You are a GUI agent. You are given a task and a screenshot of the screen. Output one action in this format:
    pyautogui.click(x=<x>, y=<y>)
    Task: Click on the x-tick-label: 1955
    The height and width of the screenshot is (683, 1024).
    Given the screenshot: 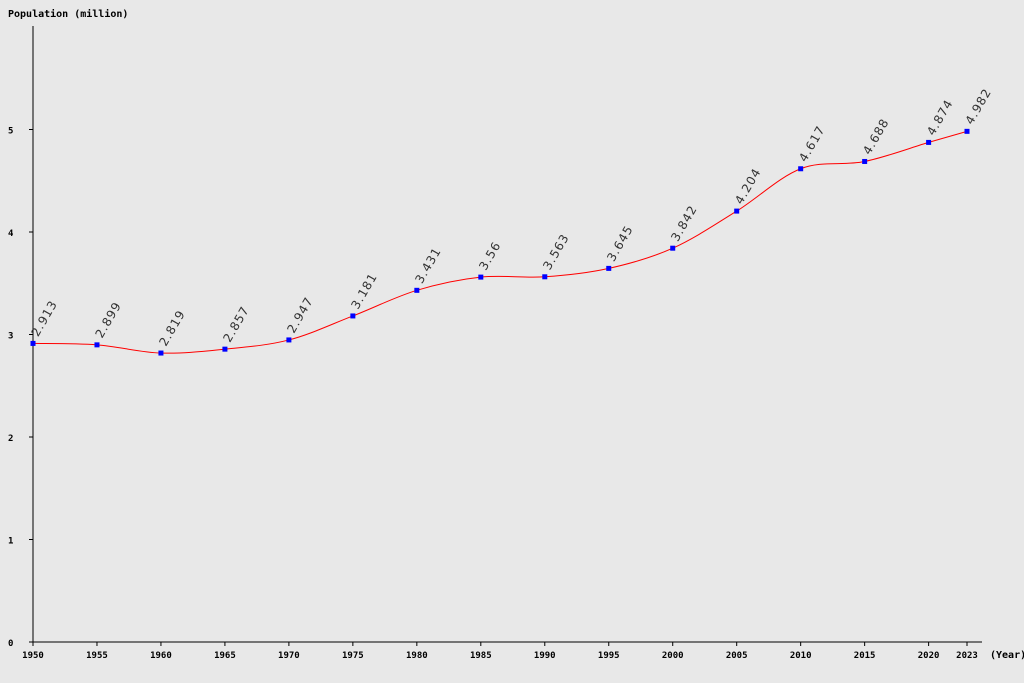 What is the action you would take?
    pyautogui.click(x=97, y=656)
    